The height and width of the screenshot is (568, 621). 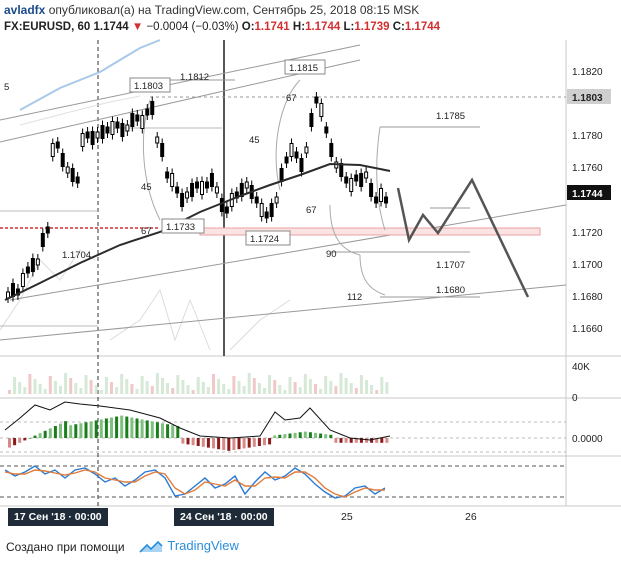 I want to click on price-tick-1680: 1.1680, so click(x=587, y=297).